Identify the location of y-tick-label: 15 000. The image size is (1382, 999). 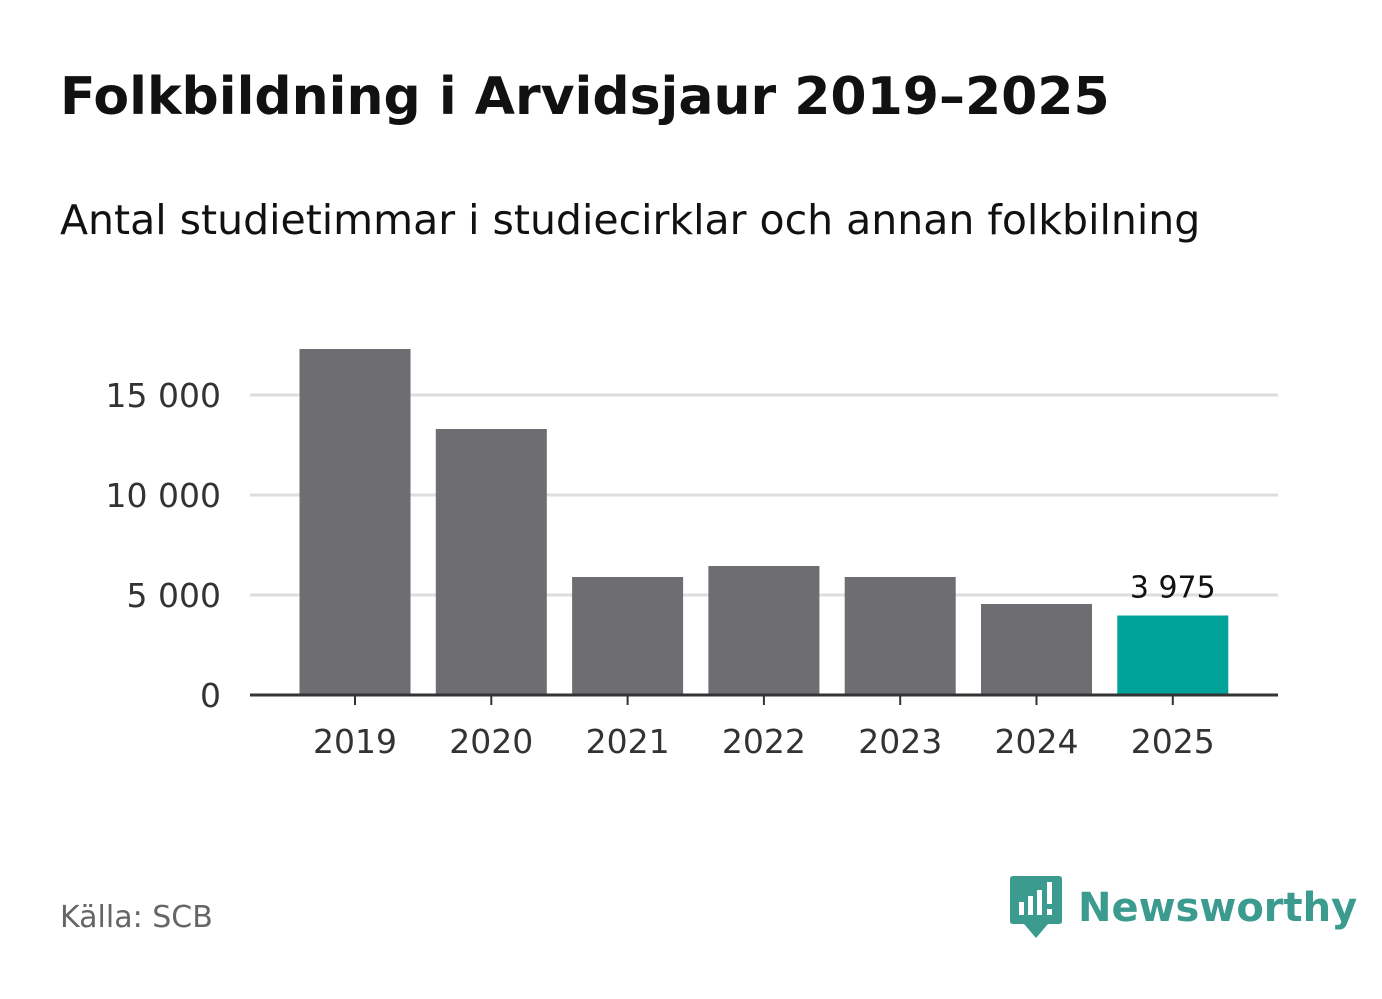
(163, 395).